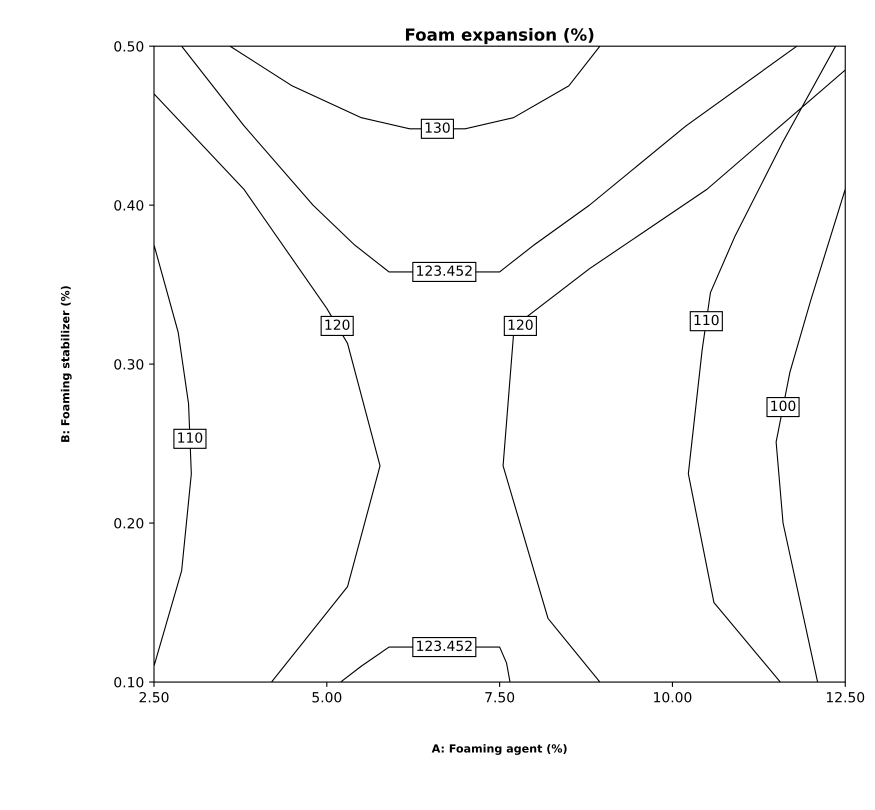 This screenshot has width=875, height=810. What do you see at coordinates (154, 697) in the screenshot?
I see `x-tick-label: 2.50` at bounding box center [154, 697].